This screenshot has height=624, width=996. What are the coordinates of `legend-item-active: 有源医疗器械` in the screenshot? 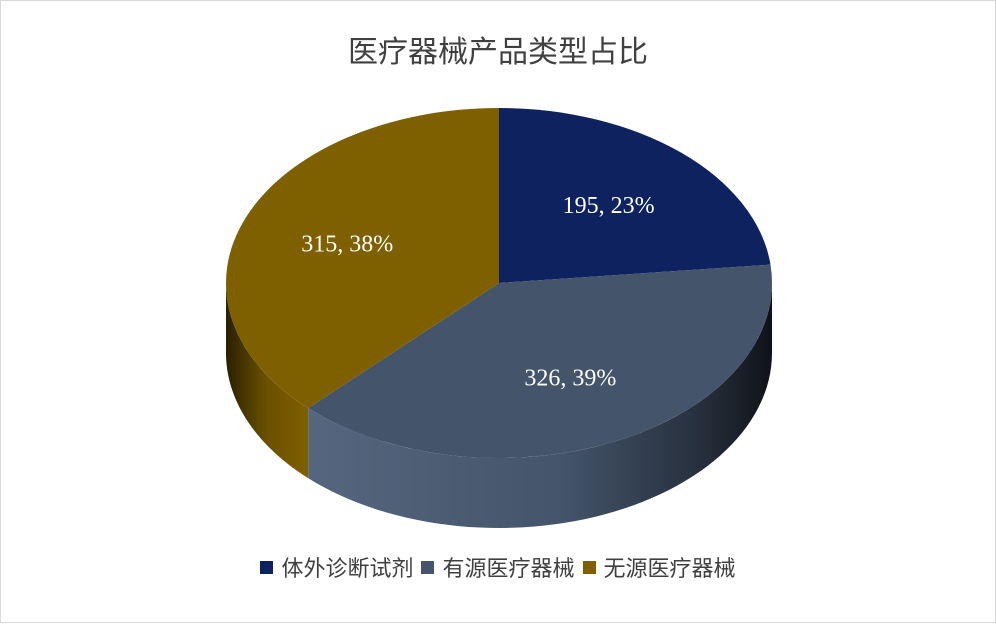 It's located at (498, 567).